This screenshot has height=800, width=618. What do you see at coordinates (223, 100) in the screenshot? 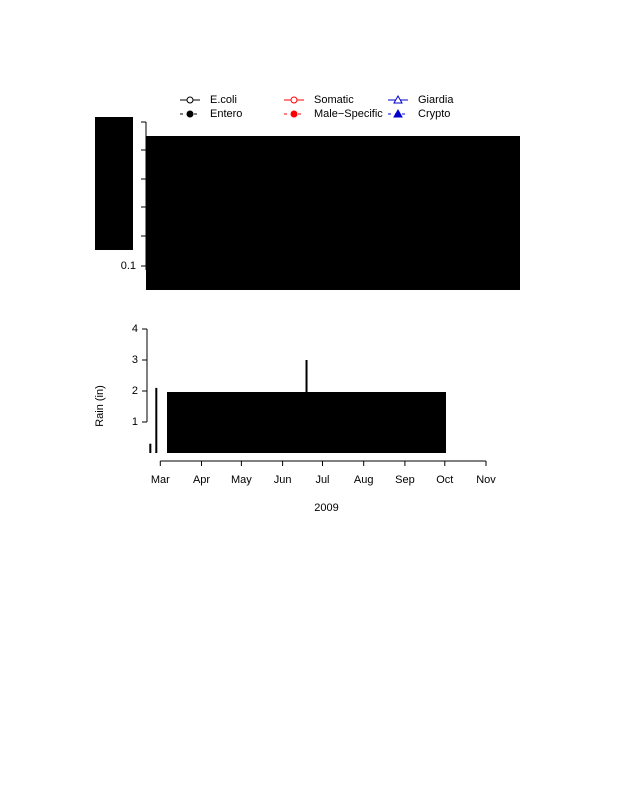
I see `legend-label: E.coli` at bounding box center [223, 100].